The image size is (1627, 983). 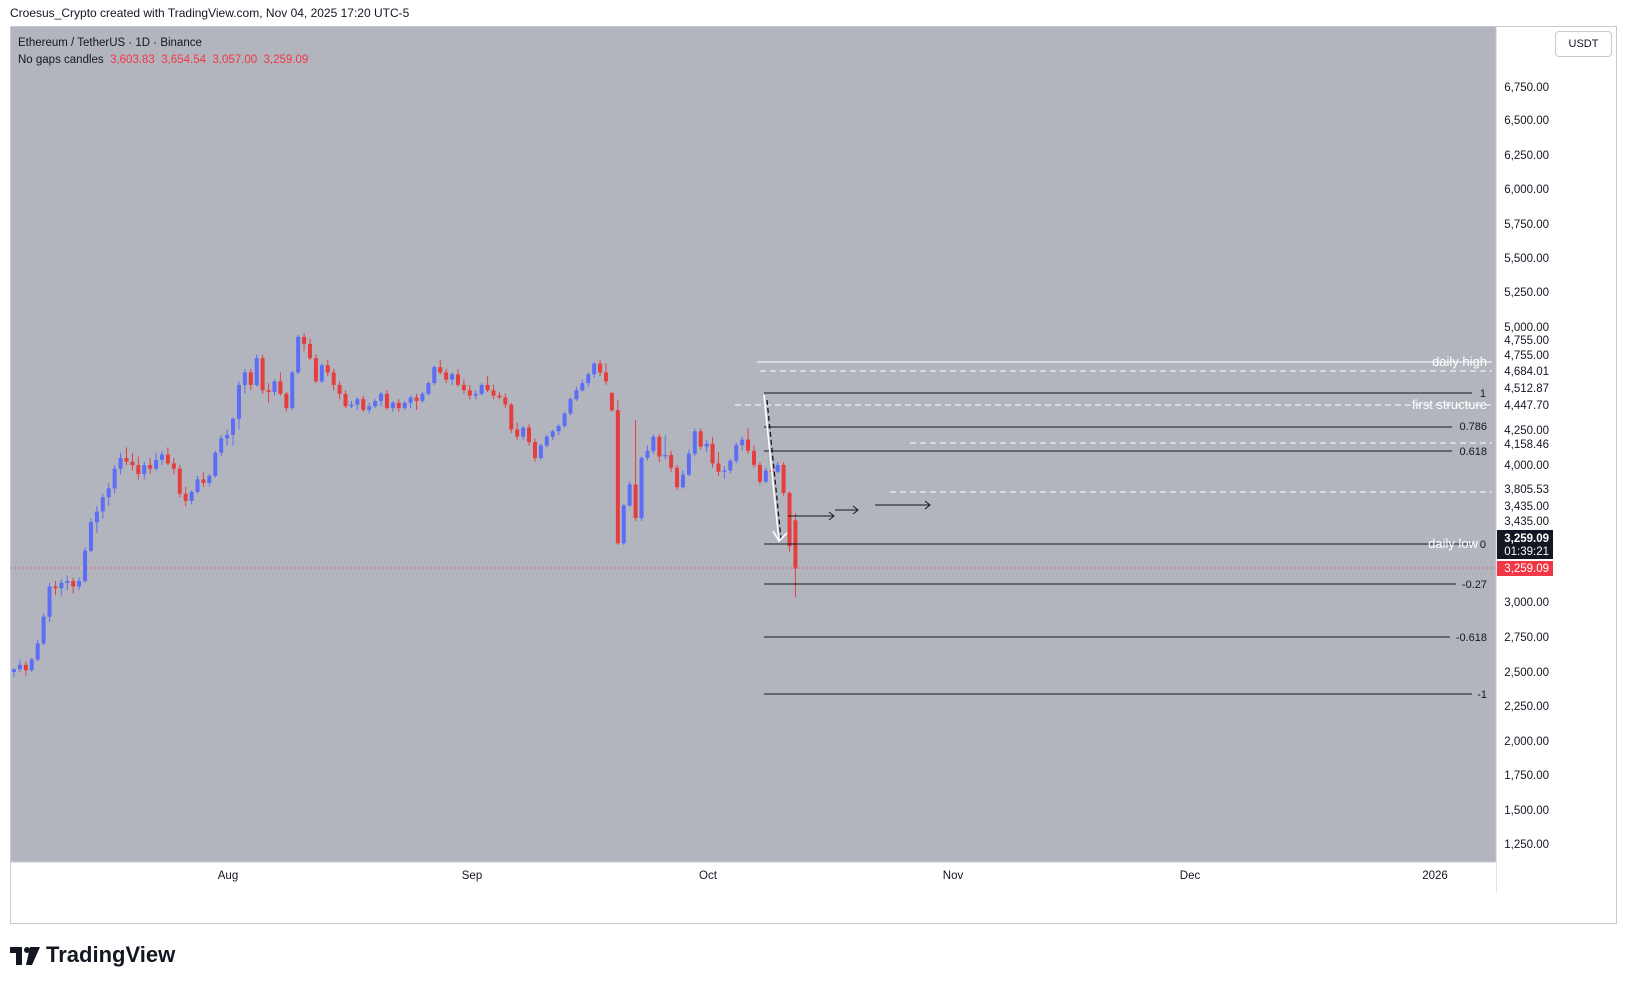 I want to click on tradingview-logo: TradingView, so click(x=92, y=955).